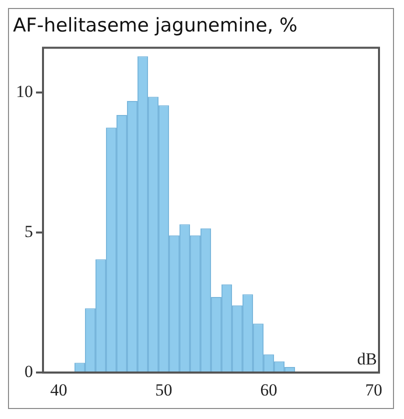 This screenshot has height=419, width=404. Describe the element at coordinates (367, 359) in the screenshot. I see `x-axis-title: dB` at that location.